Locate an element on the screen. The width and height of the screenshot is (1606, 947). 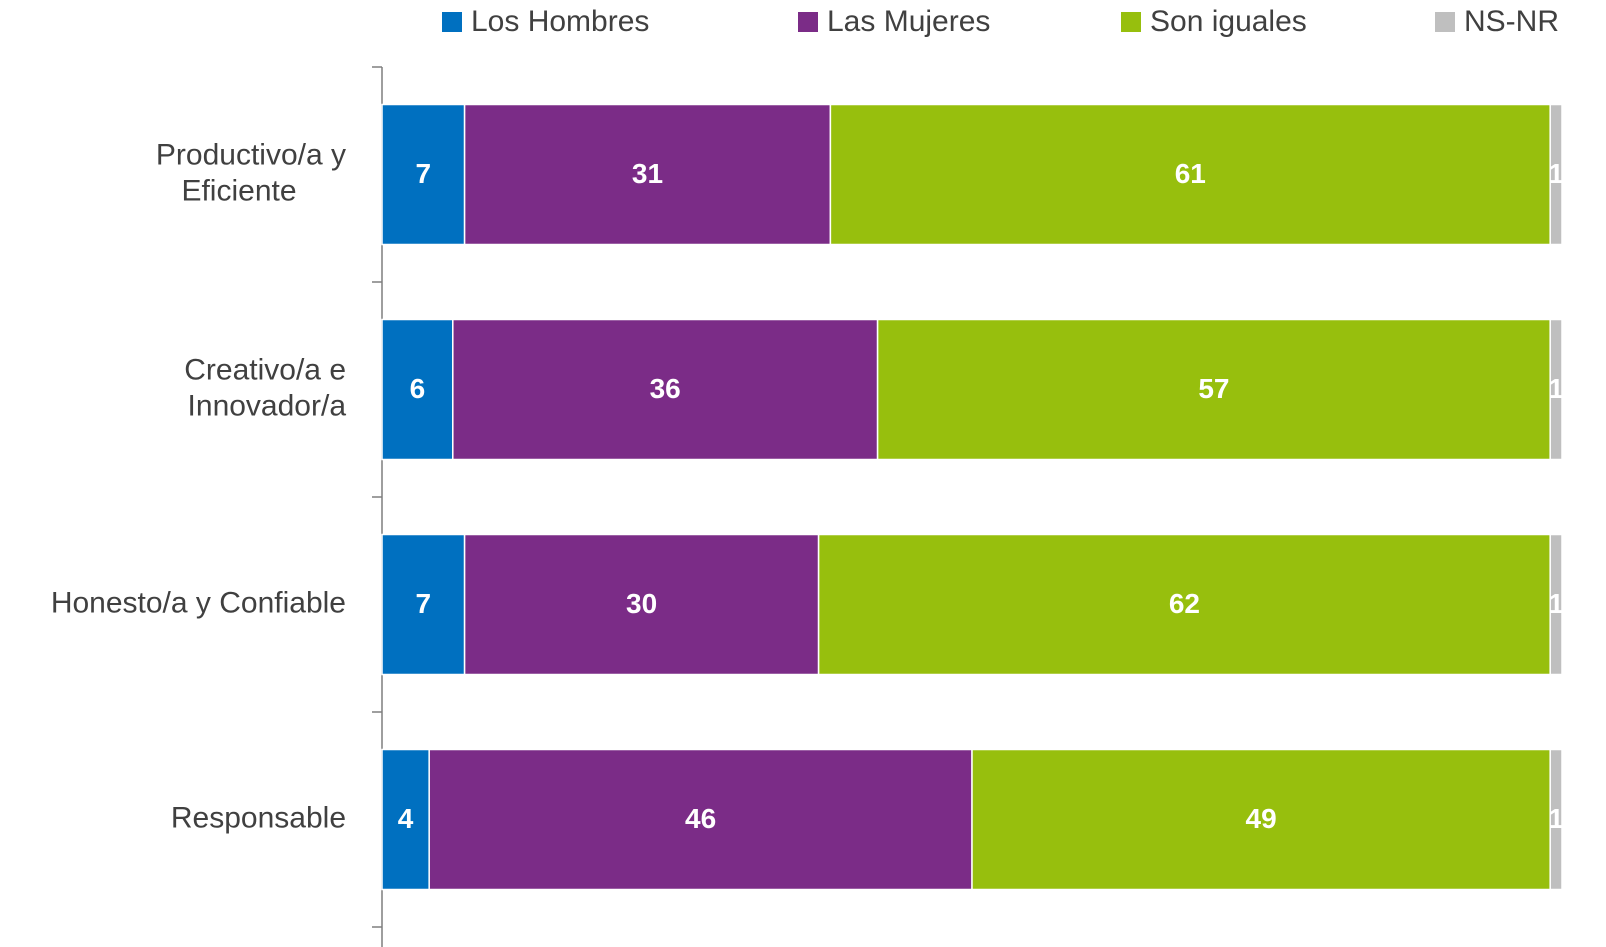
value-label: 30 is located at coordinates (641, 603).